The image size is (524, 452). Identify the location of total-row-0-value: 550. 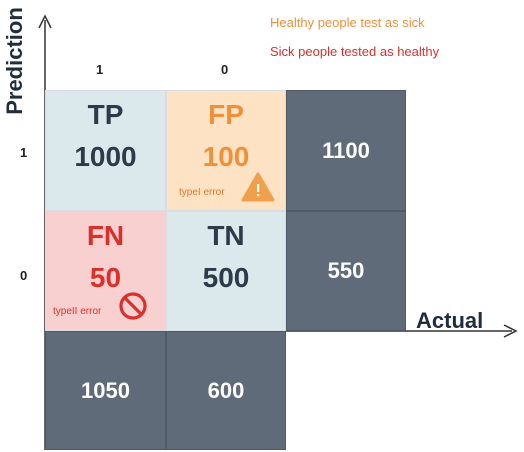
(346, 270).